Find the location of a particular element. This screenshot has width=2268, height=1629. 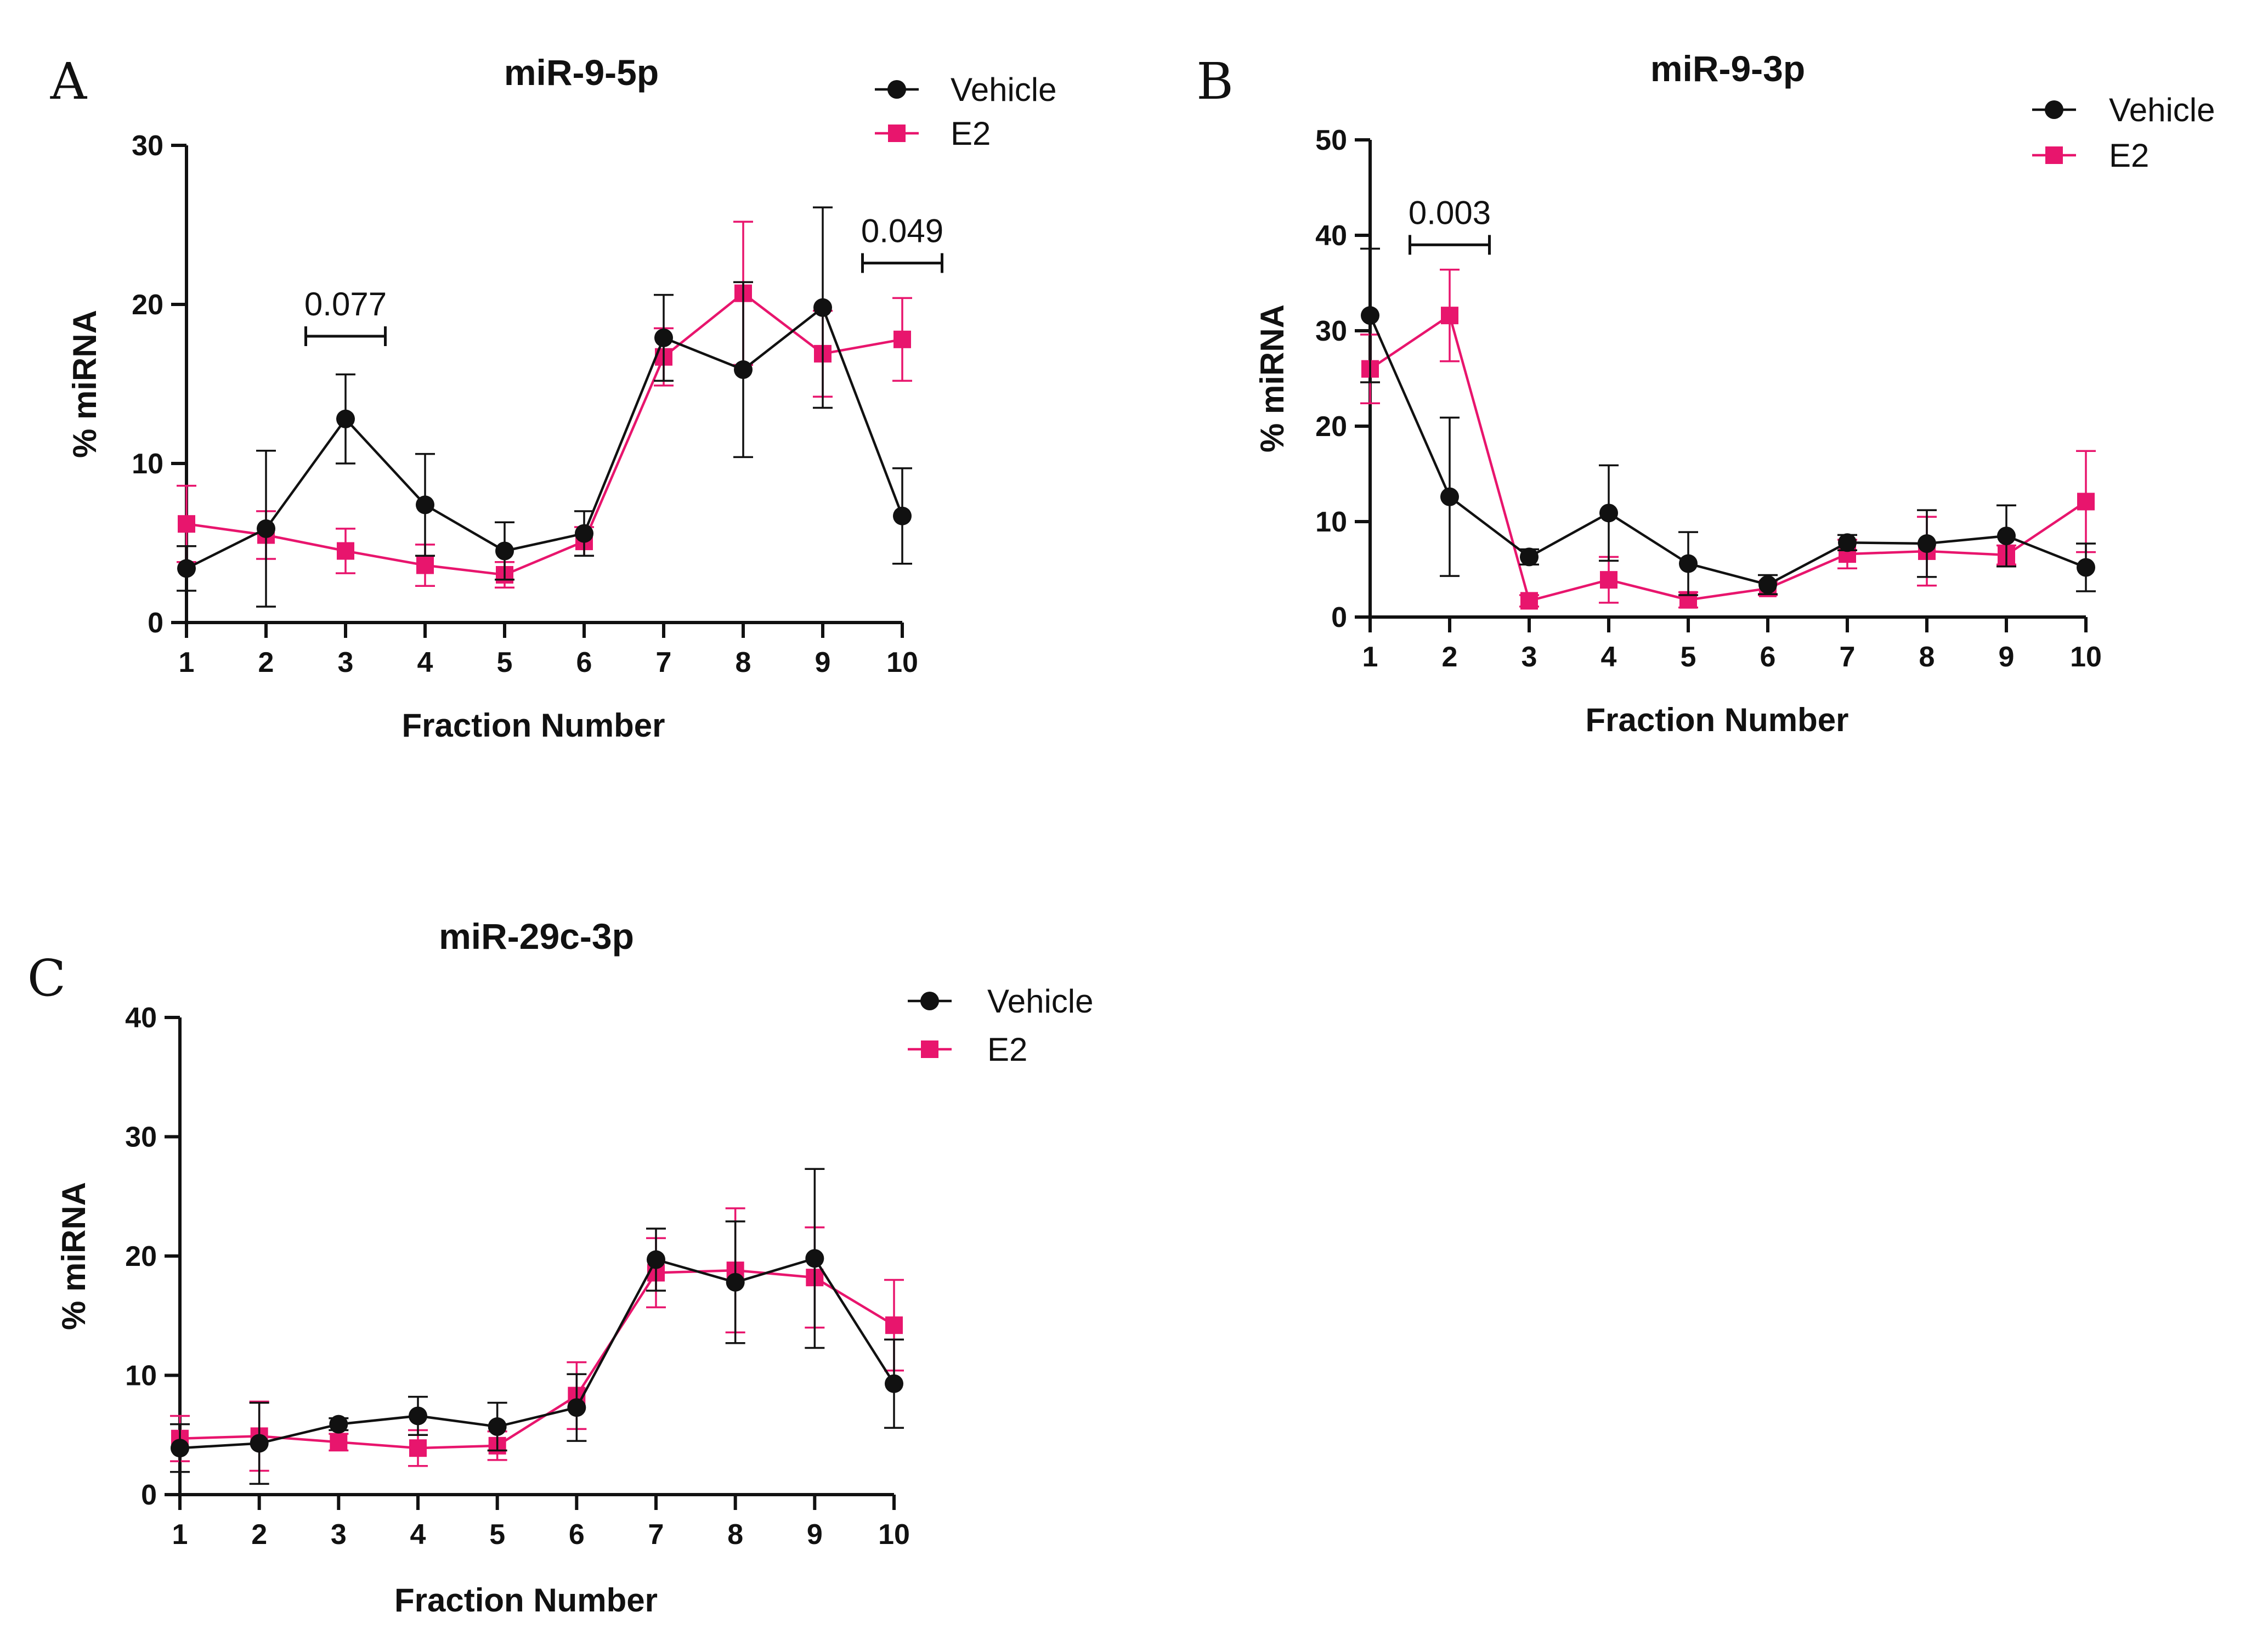

panel-letter: C is located at coordinates (46, 978).